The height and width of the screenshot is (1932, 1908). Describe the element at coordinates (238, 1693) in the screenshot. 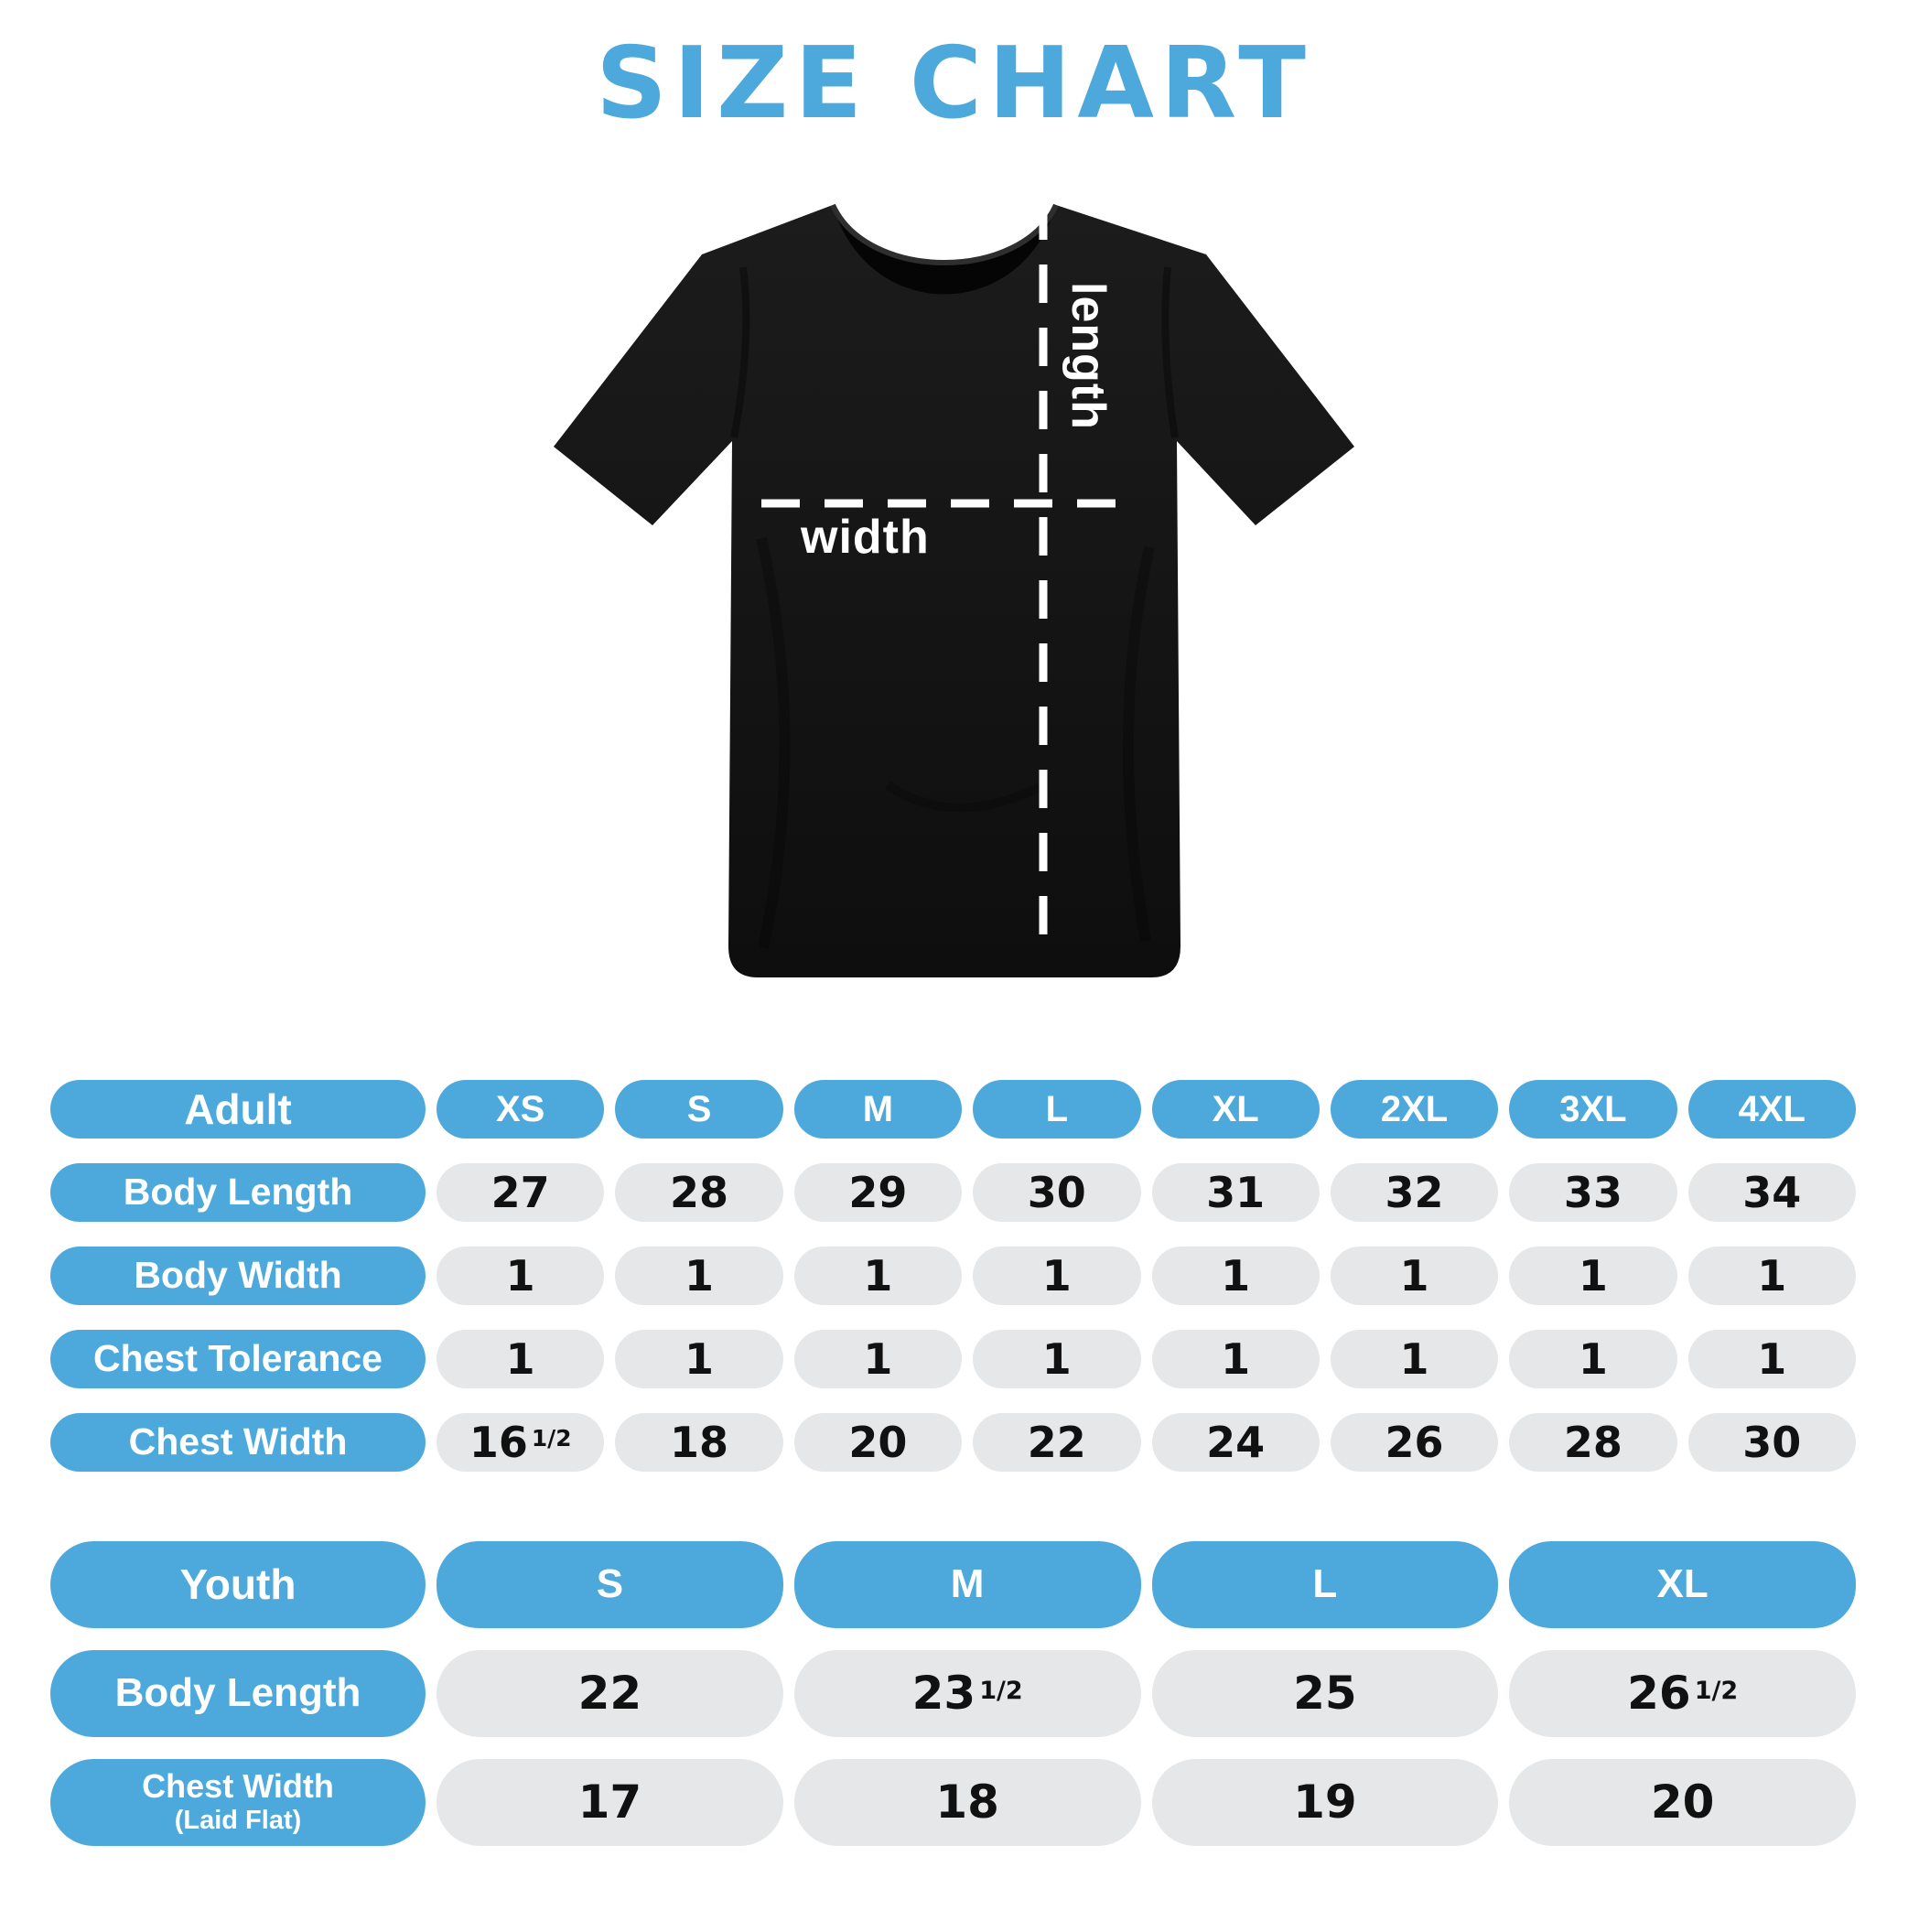

I see `row-label: Body Length` at that location.